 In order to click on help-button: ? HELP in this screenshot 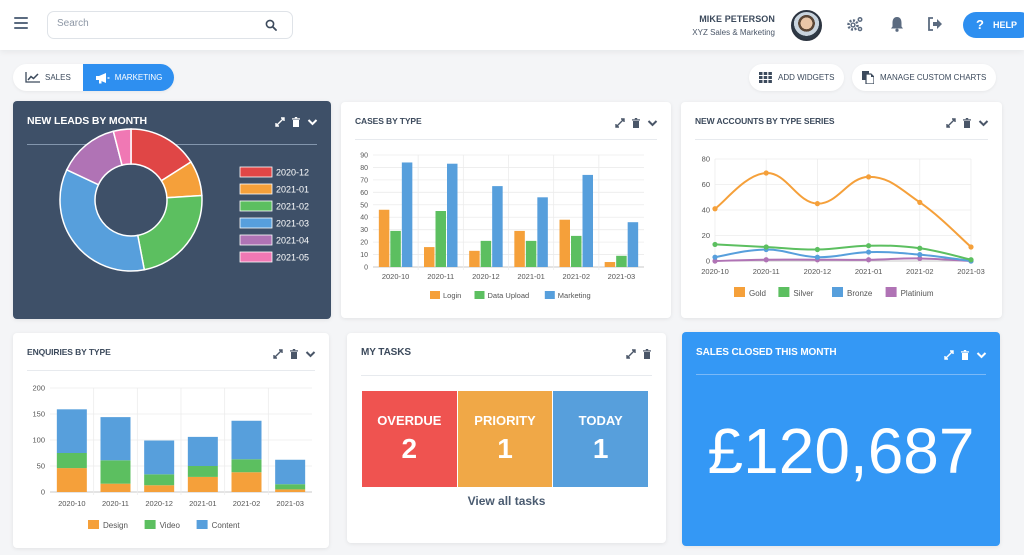, I will do `click(993, 25)`.